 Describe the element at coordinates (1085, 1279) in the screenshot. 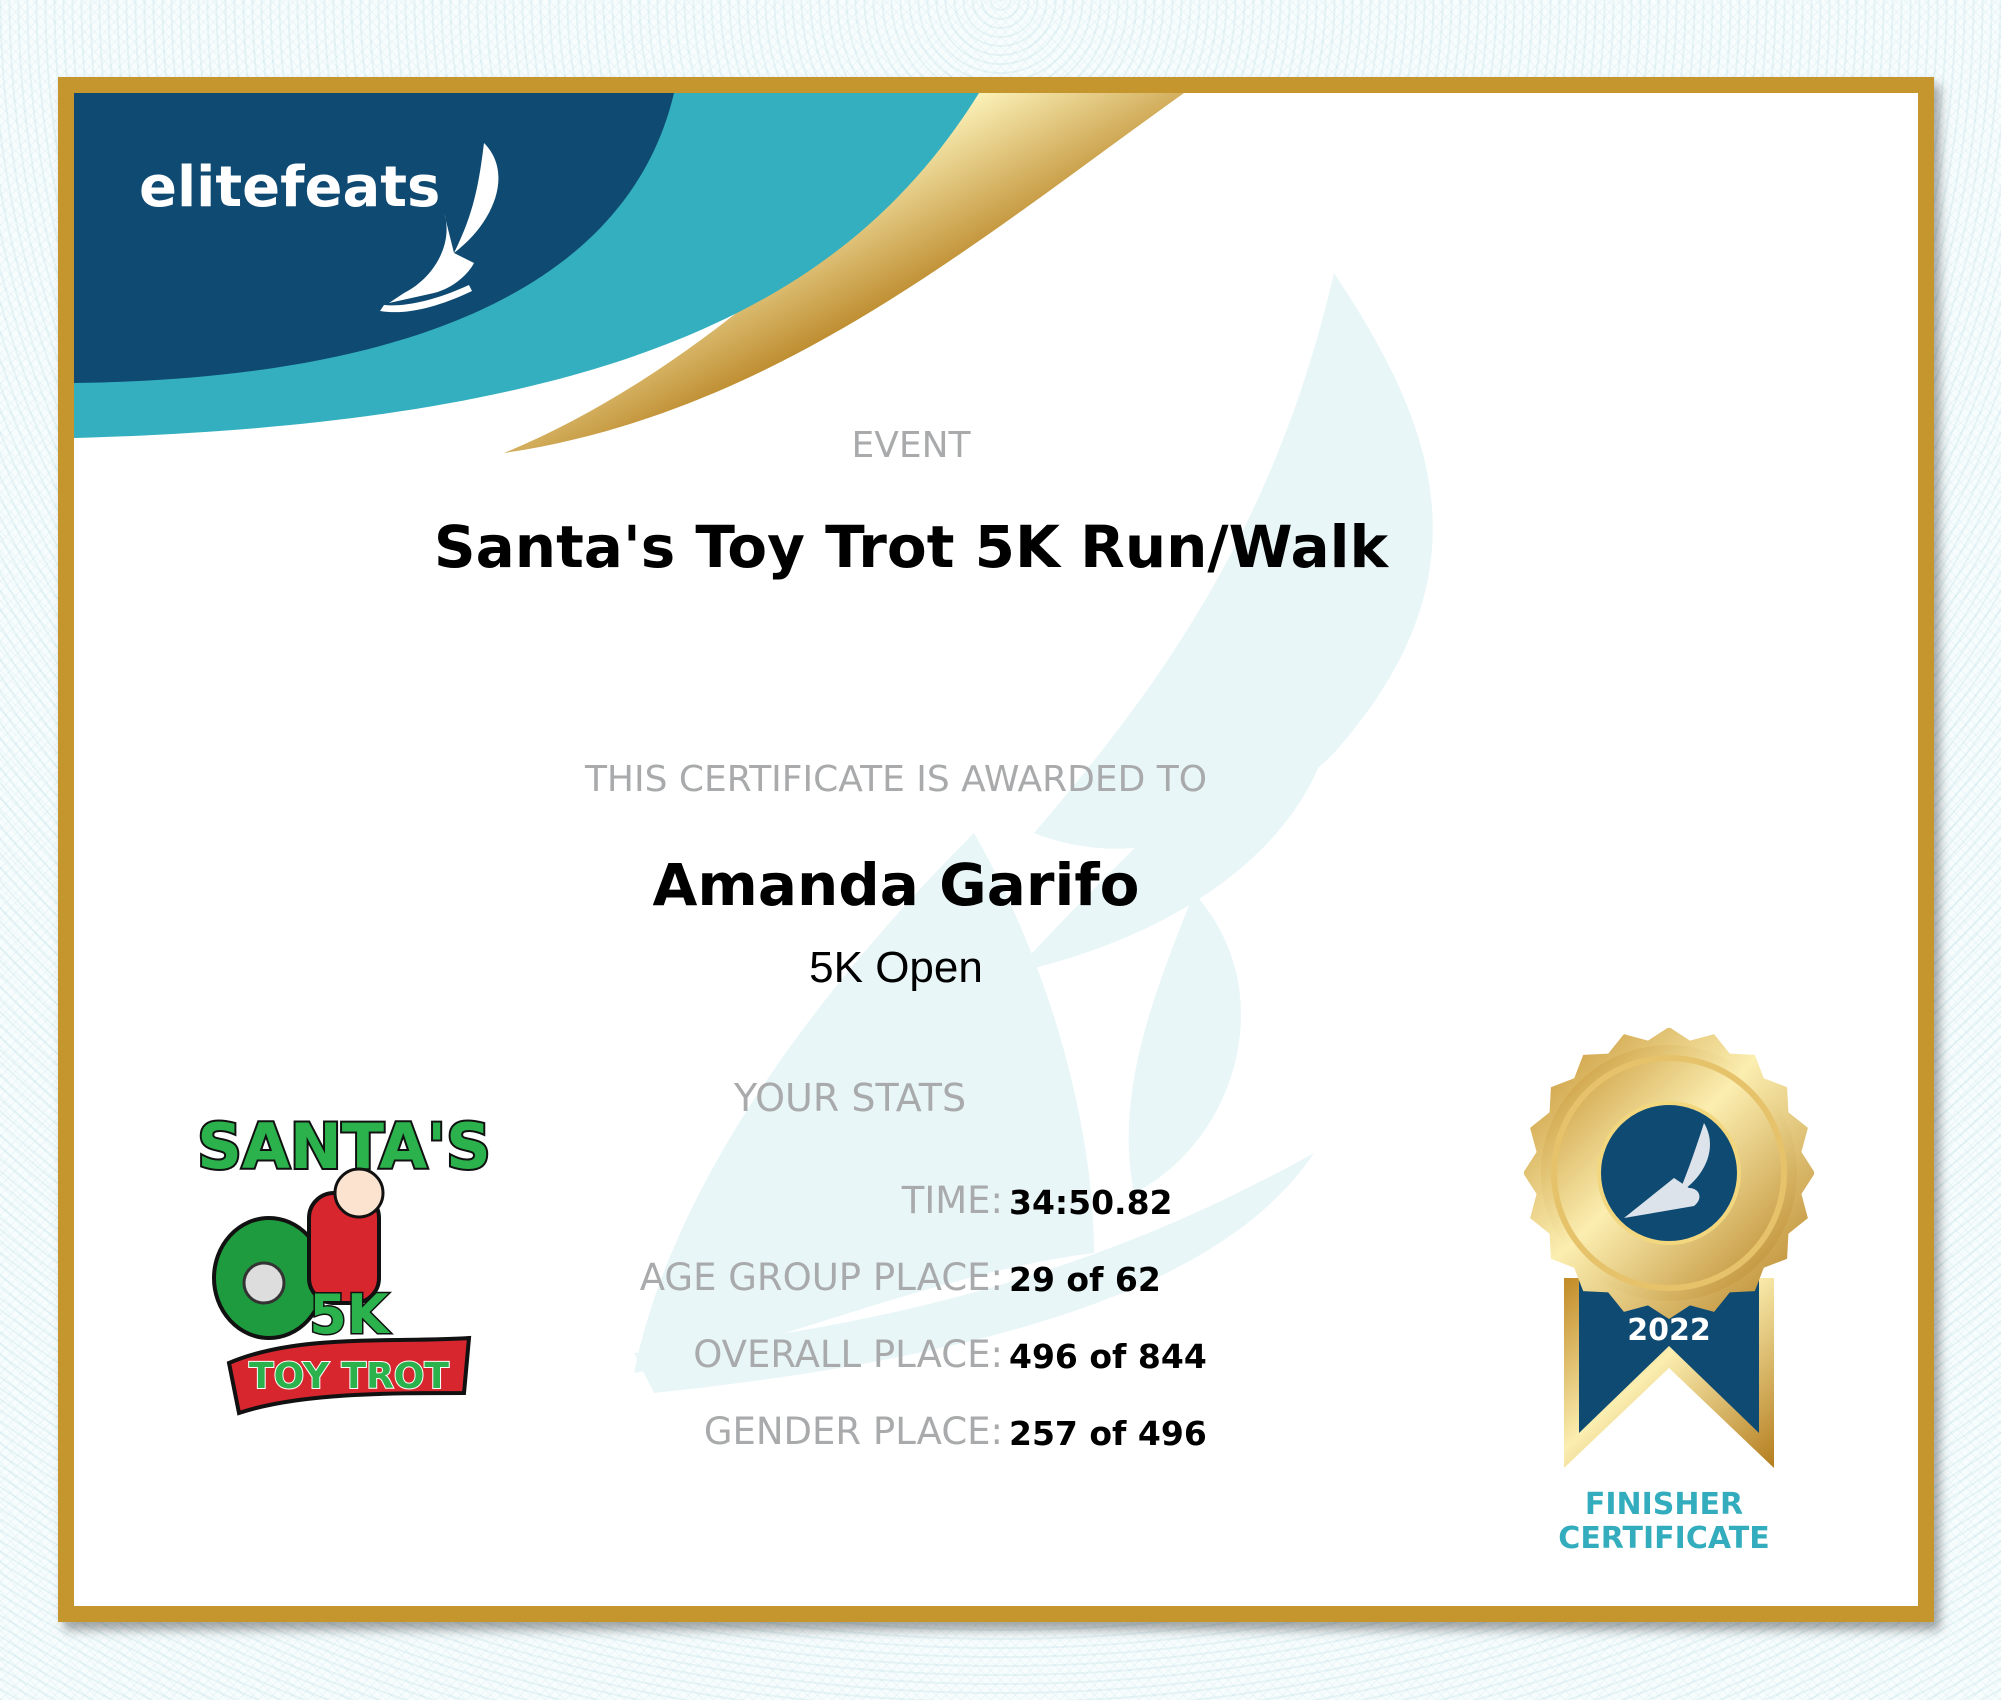

I see `stat-value: 29 of 62` at that location.